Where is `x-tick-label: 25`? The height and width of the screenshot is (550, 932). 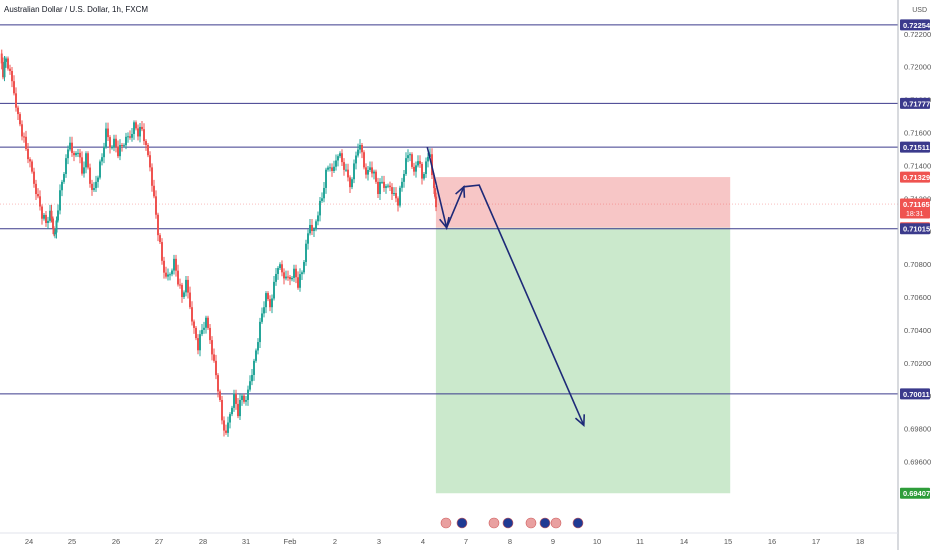
x-tick-label: 25 is located at coordinates (72, 541).